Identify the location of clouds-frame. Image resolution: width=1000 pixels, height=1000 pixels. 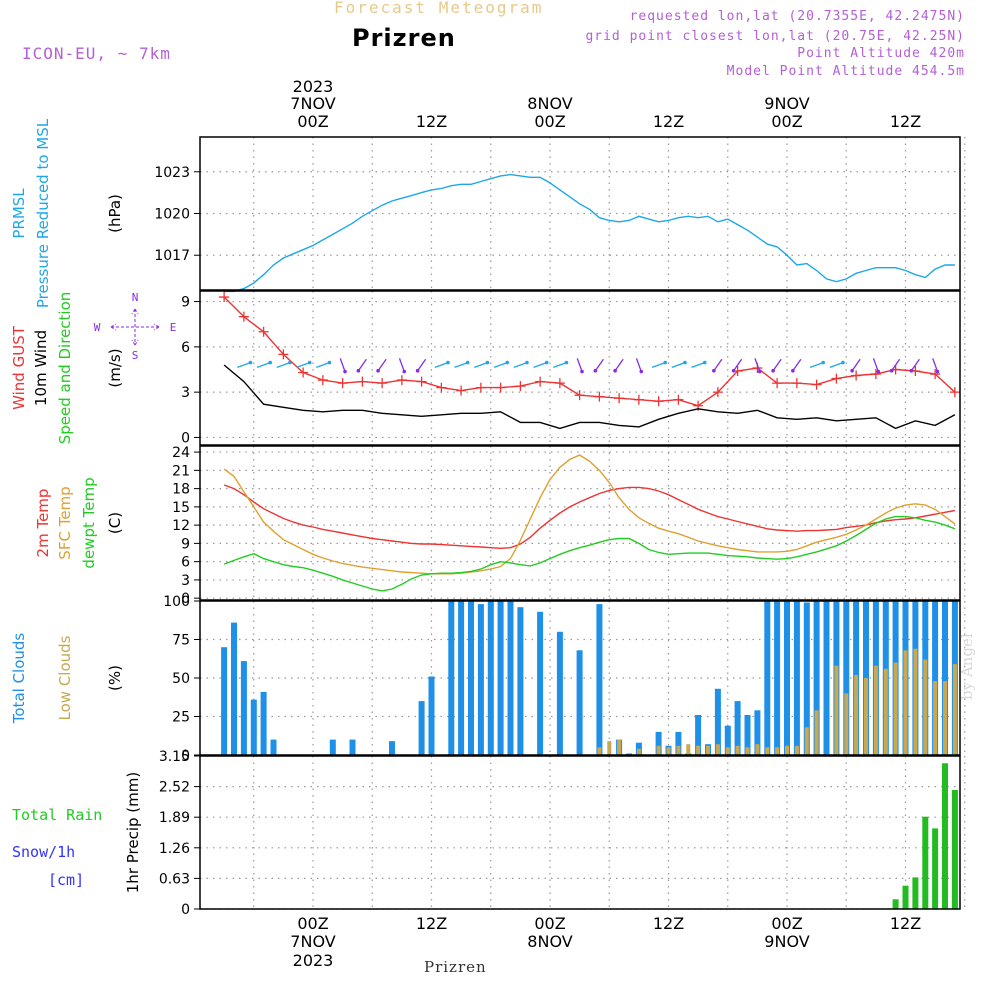
(580, 678).